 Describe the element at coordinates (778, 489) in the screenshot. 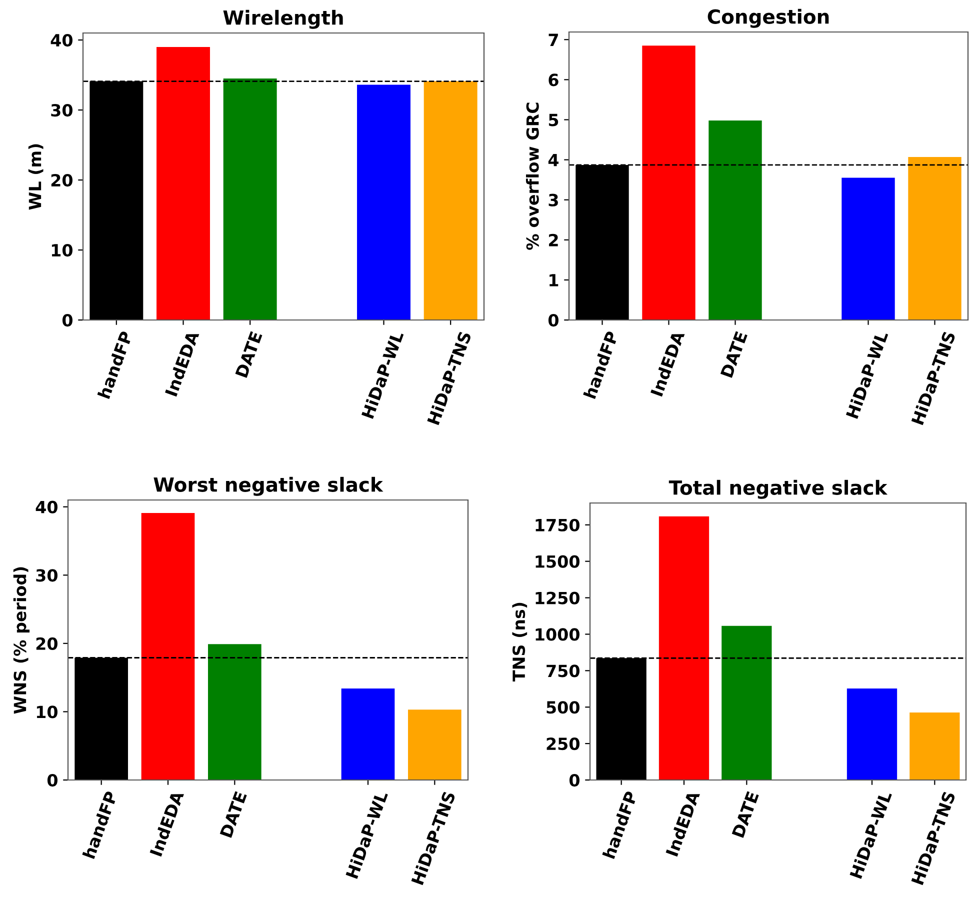

I see `chart-title: Total negative slack` at that location.